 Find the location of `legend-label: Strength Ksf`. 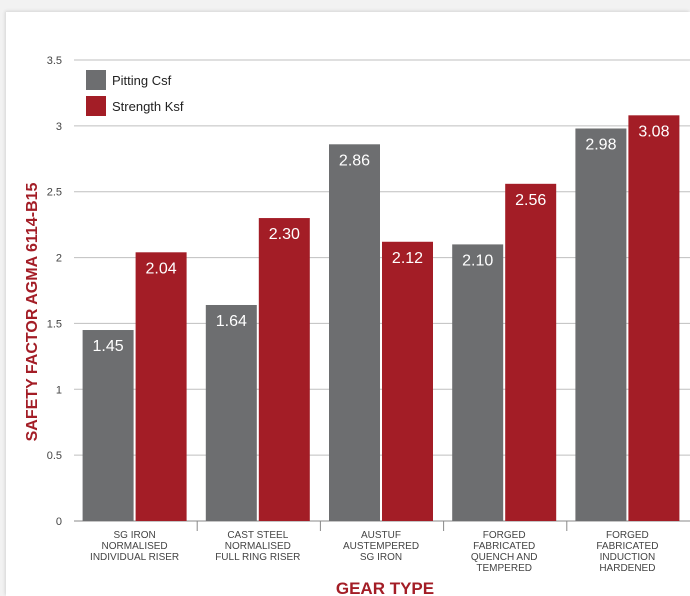

legend-label: Strength Ksf is located at coordinates (148, 106).